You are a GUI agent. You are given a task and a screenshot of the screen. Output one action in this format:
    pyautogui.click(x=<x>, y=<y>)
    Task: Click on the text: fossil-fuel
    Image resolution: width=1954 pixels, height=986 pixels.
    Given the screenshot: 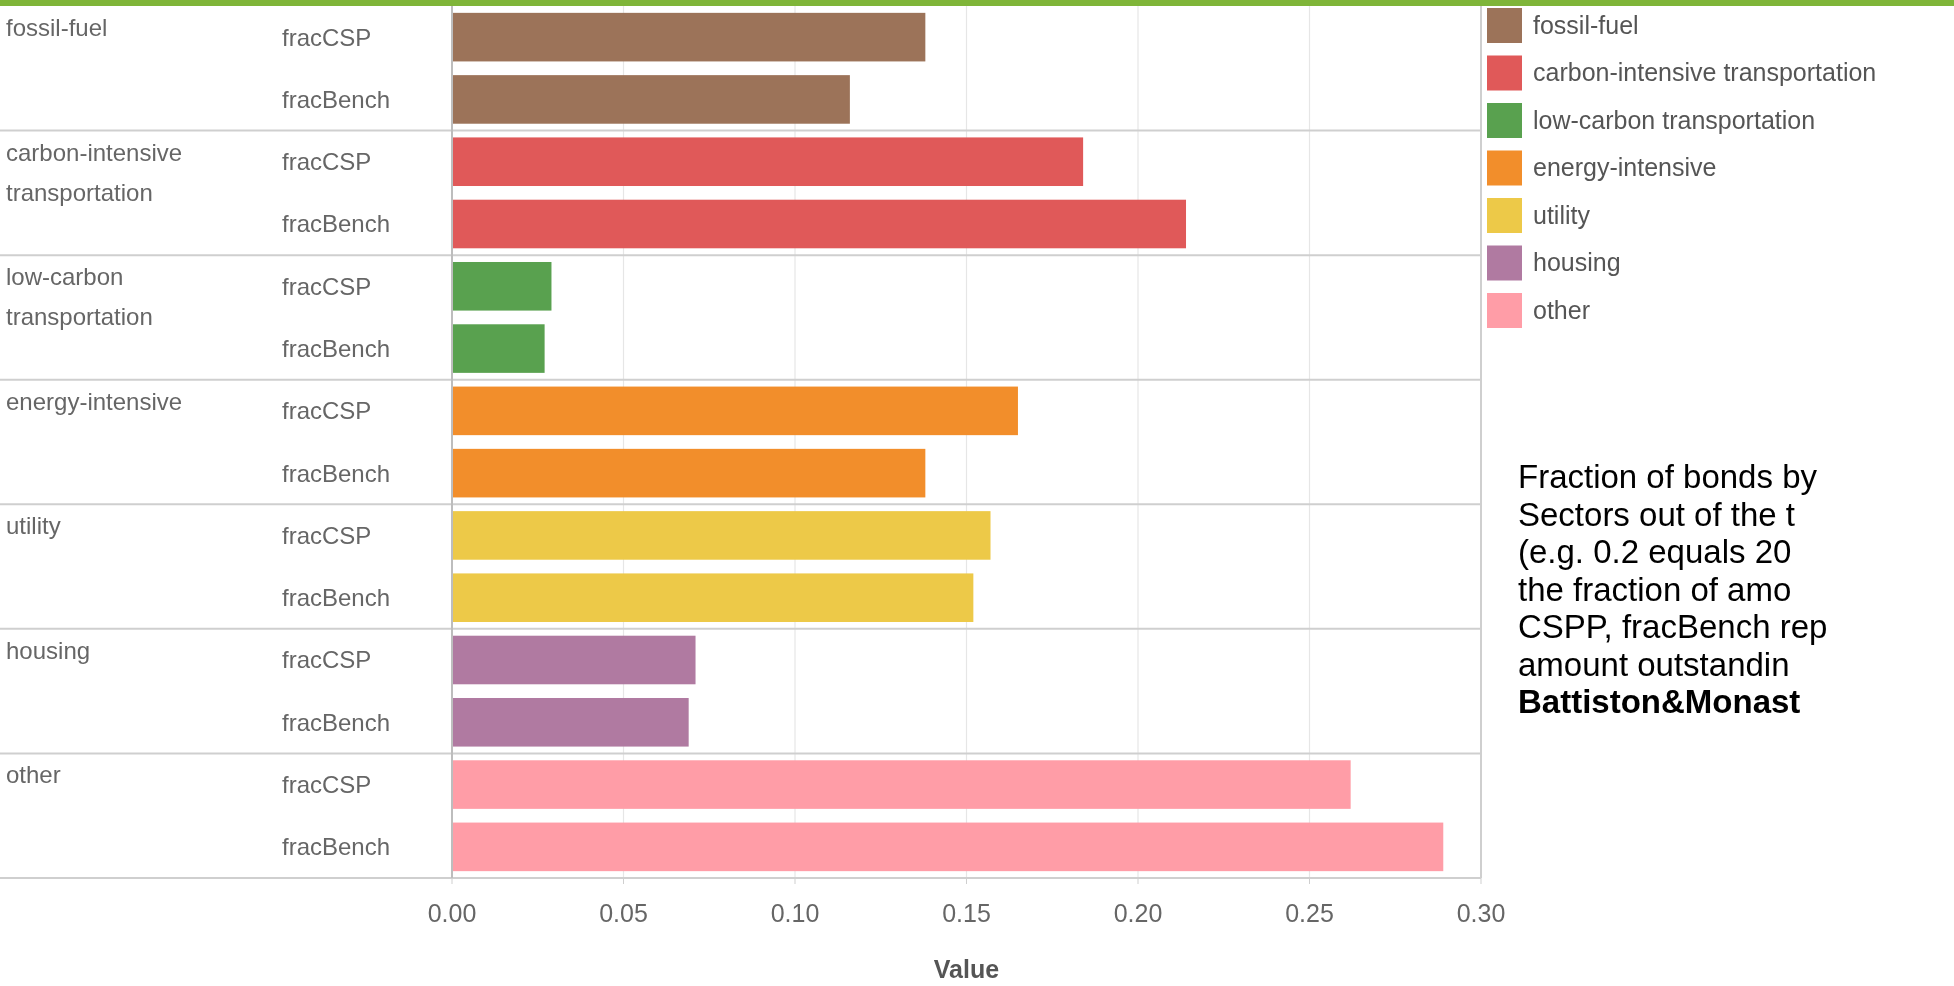 What is the action you would take?
    pyautogui.click(x=57, y=27)
    